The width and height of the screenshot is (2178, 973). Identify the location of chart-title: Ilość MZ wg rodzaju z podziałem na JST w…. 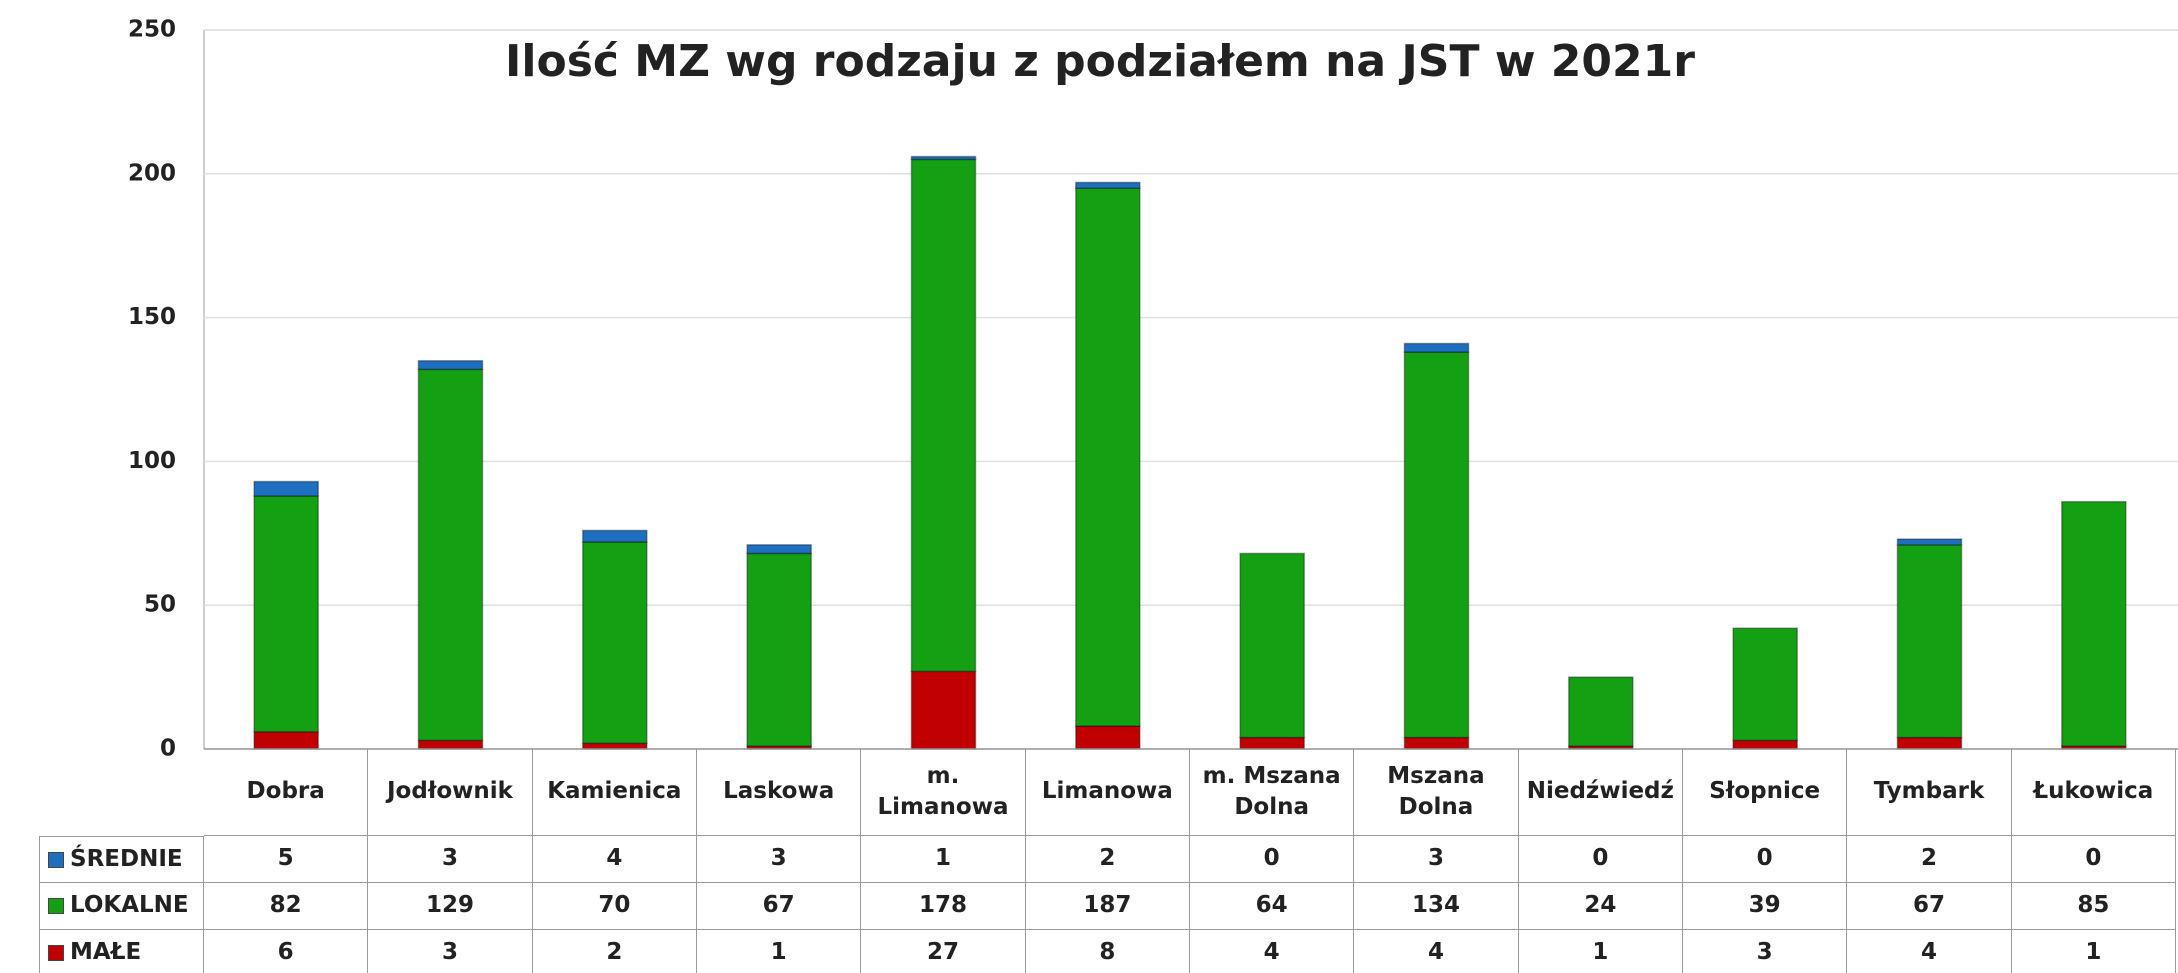
(1100, 61).